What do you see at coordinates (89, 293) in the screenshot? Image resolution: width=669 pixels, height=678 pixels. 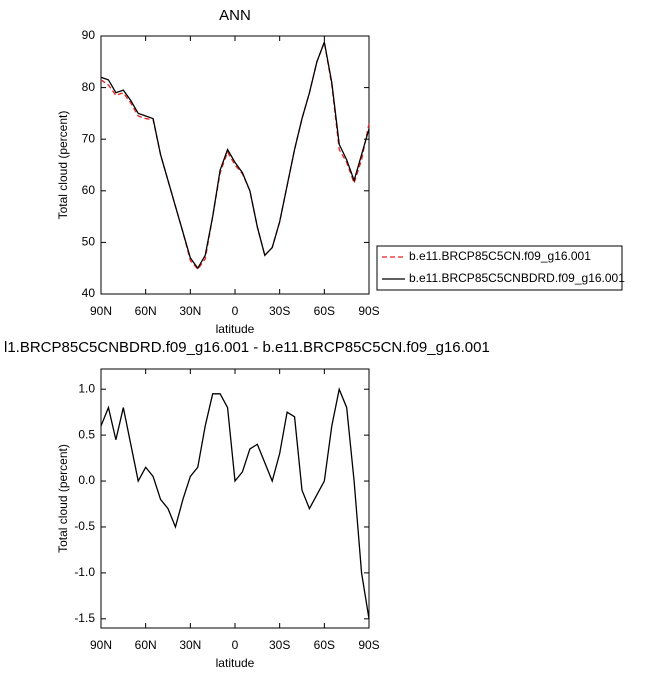 I see `y-tick-label: 40` at bounding box center [89, 293].